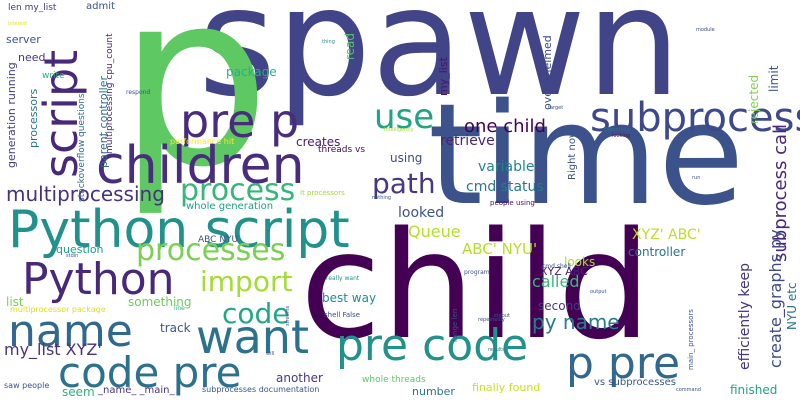  Describe the element at coordinates (564, 271) in the screenshot. I see `word-xyz-abc: XYZ ABC` at that location.